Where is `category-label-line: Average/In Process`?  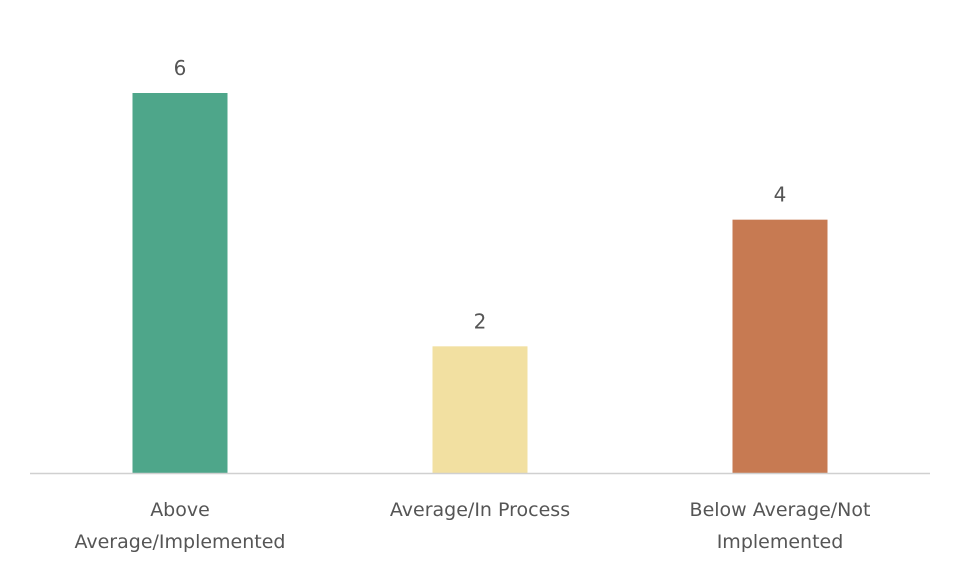
category-label-line: Average/In Process is located at coordinates (480, 510).